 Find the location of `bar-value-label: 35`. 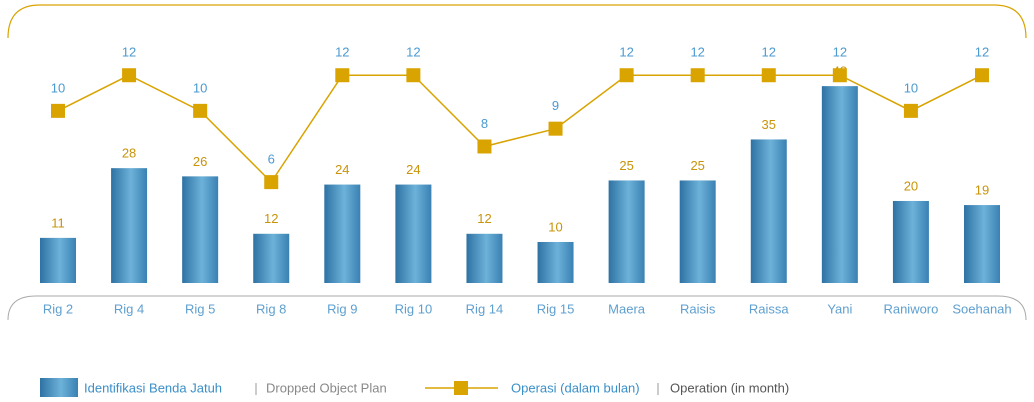

bar-value-label: 35 is located at coordinates (769, 124).